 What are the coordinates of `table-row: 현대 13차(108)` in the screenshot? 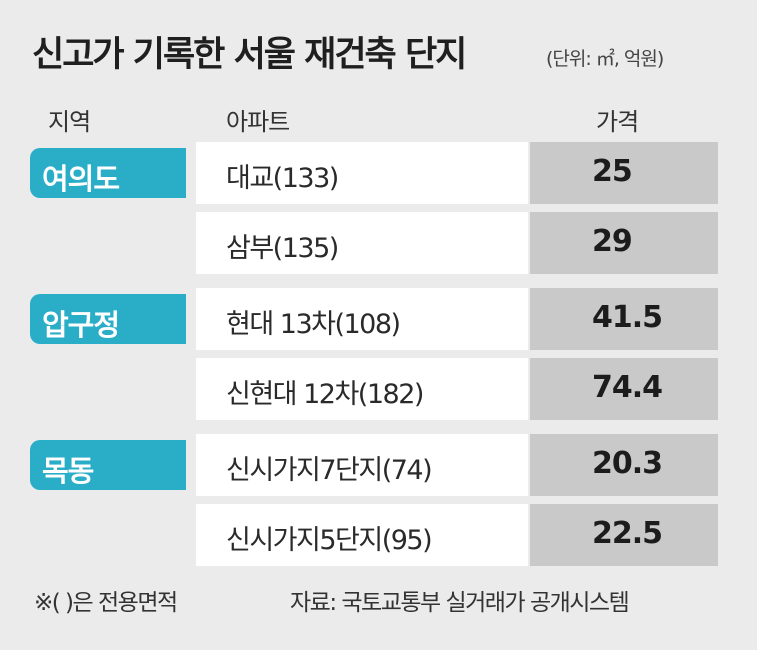 It's located at (362, 319).